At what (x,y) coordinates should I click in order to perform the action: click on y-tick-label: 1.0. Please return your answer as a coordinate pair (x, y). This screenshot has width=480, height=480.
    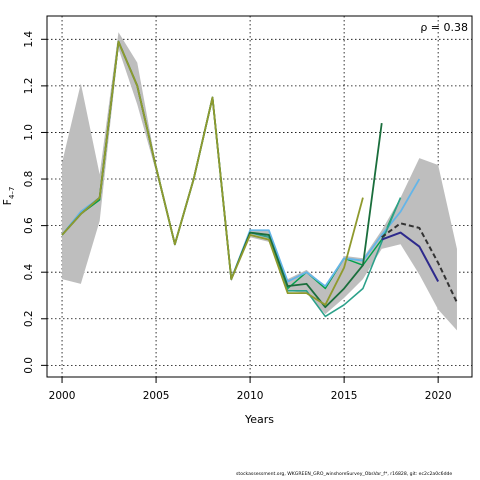
    Looking at the image, I should click on (29, 132).